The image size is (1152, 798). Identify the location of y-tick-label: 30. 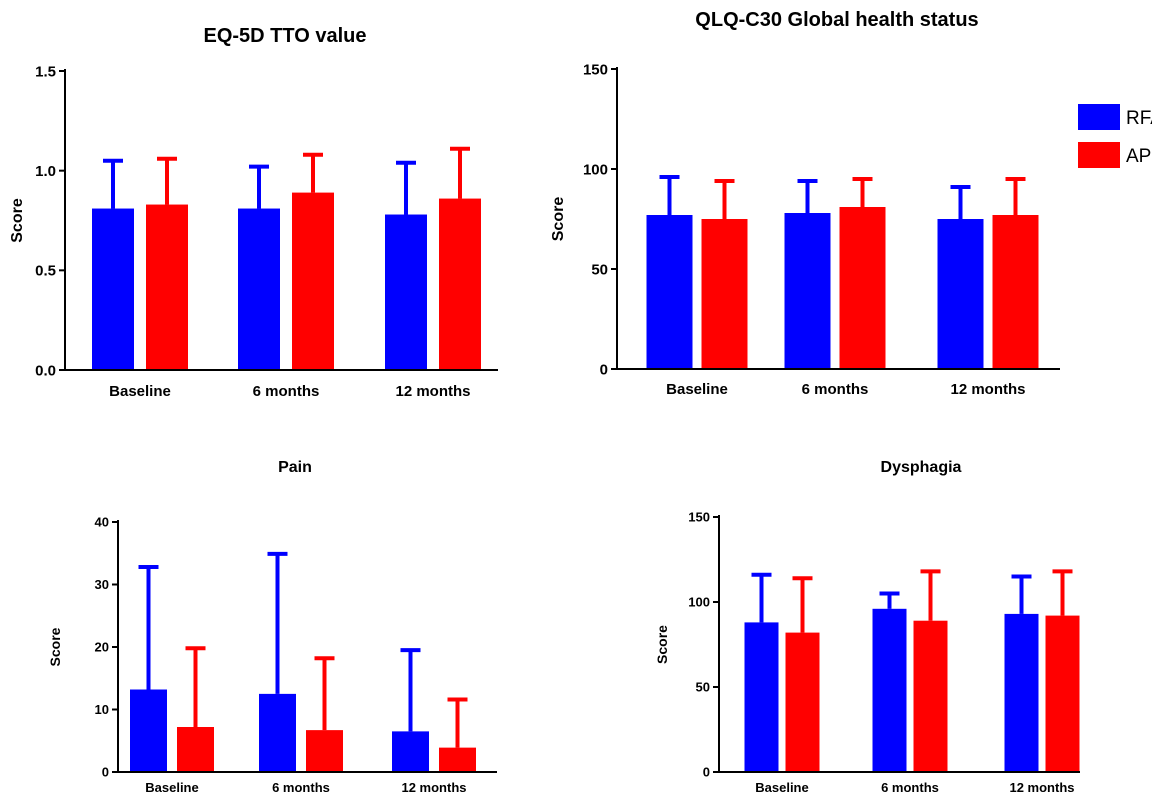
(102, 584).